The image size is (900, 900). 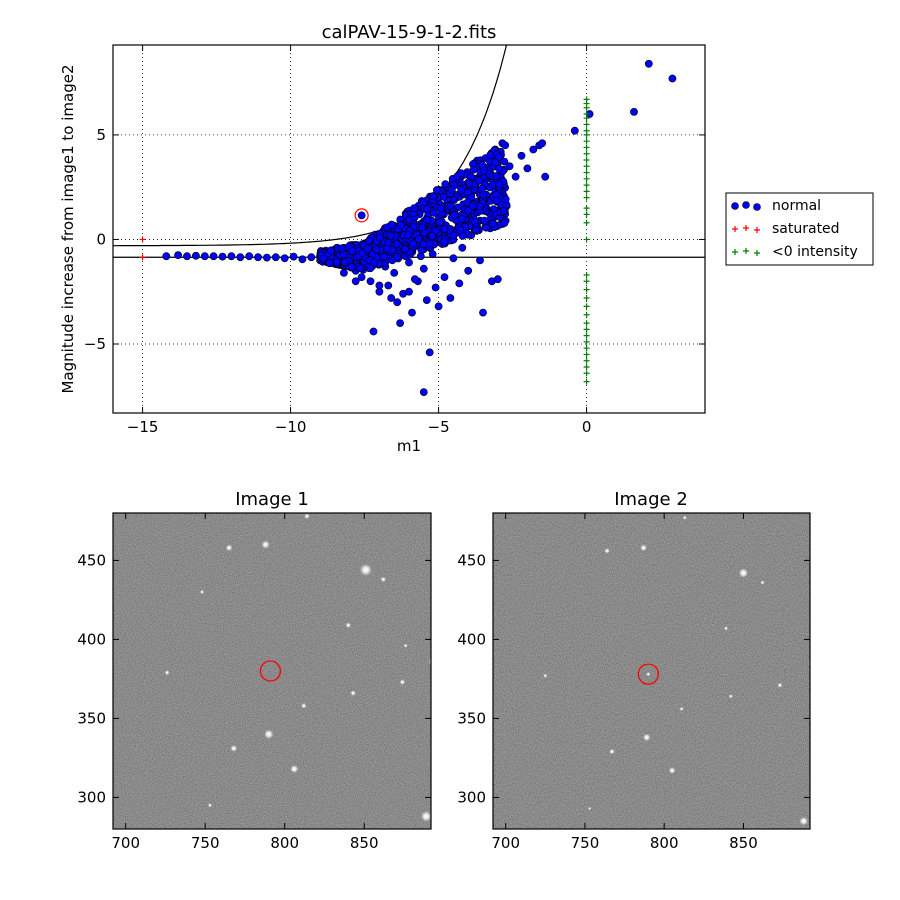 What do you see at coordinates (68, 228) in the screenshot?
I see `y-axis-label: Magnitude increase from image1 to image2` at bounding box center [68, 228].